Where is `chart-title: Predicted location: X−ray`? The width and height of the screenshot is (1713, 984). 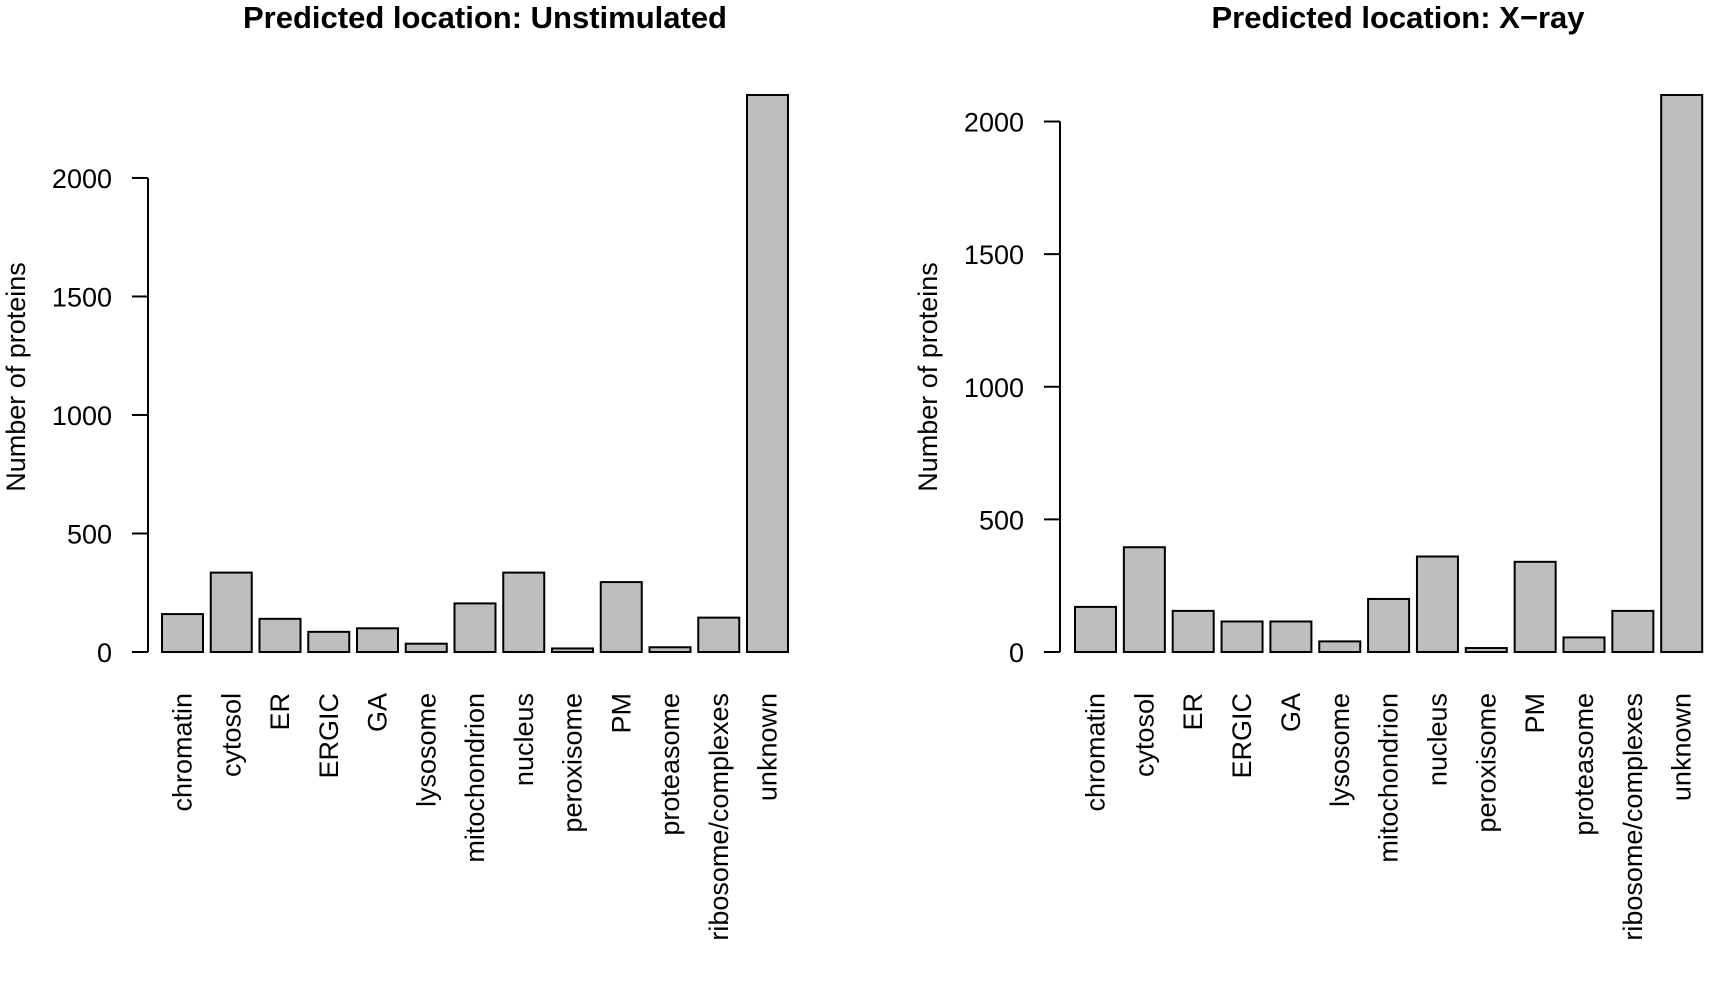
chart-title: Predicted location: X−ray is located at coordinates (1399, 17).